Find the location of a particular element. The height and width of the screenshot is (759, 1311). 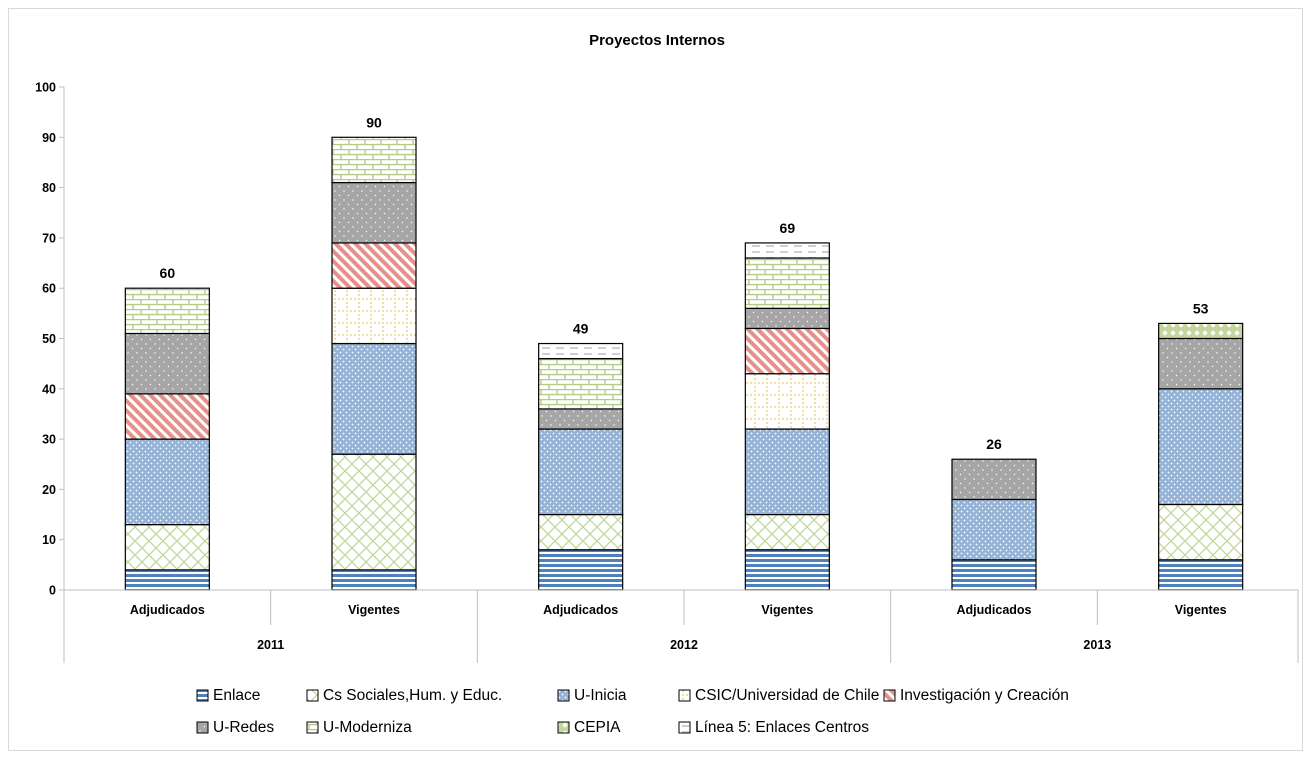

y-tick-label: 90 is located at coordinates (49, 138).